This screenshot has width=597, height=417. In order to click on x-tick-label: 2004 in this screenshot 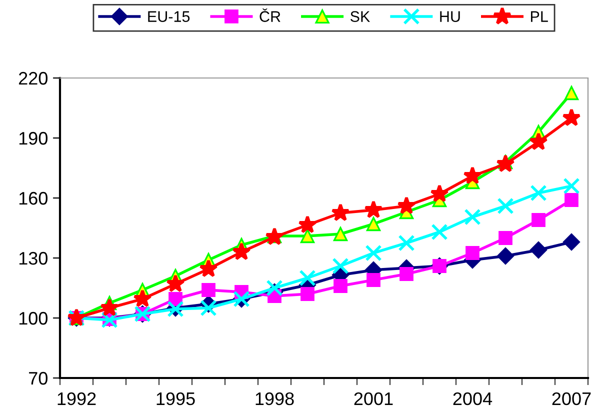, I will do `click(472, 399)`.